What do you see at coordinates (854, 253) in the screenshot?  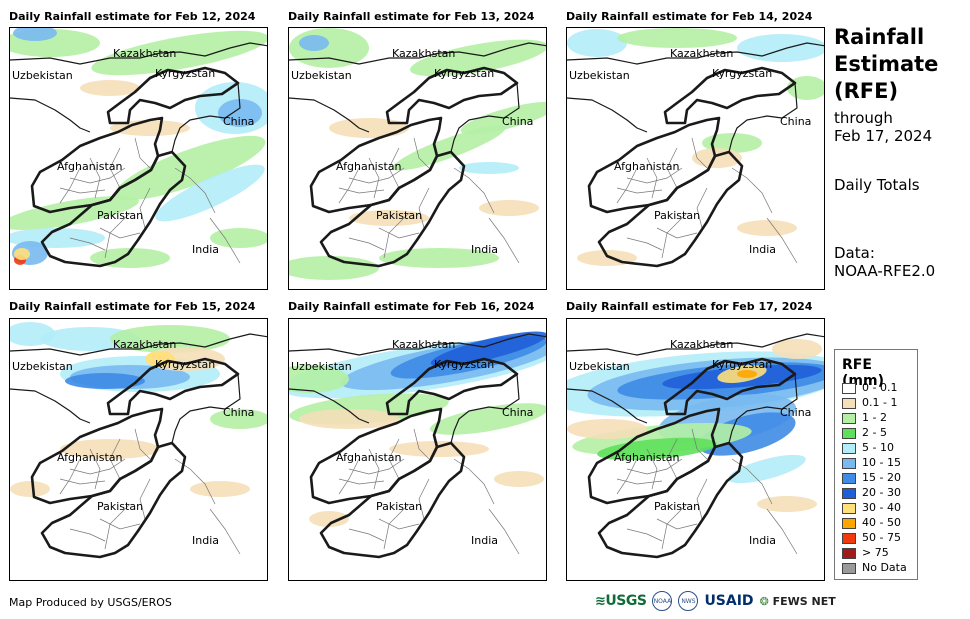 I see `side-data-label: Data:` at bounding box center [854, 253].